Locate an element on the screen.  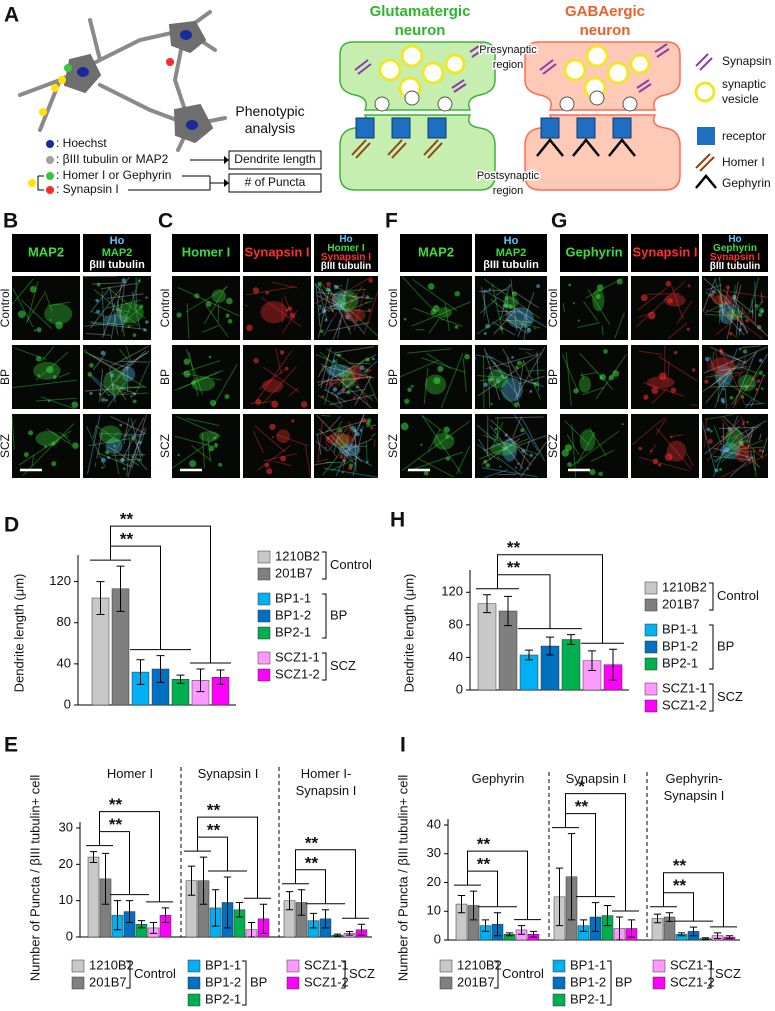
receptors is located at coordinates (401, 128).